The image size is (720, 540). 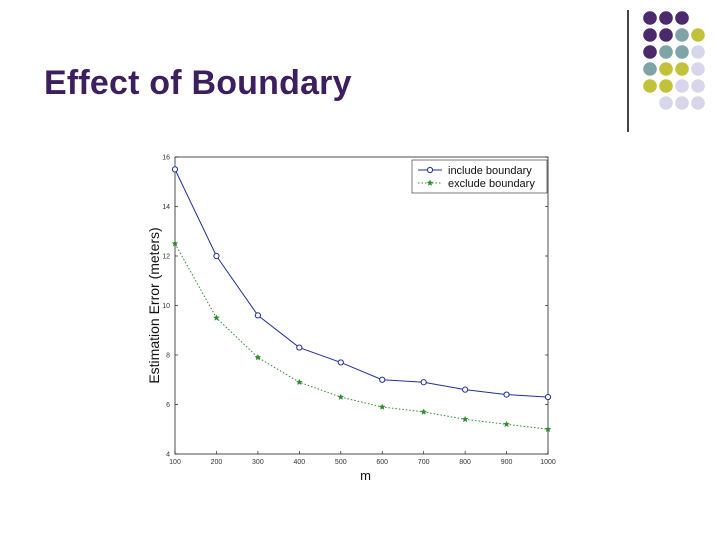 I want to click on x-tick-label: 600, so click(x=382, y=462).